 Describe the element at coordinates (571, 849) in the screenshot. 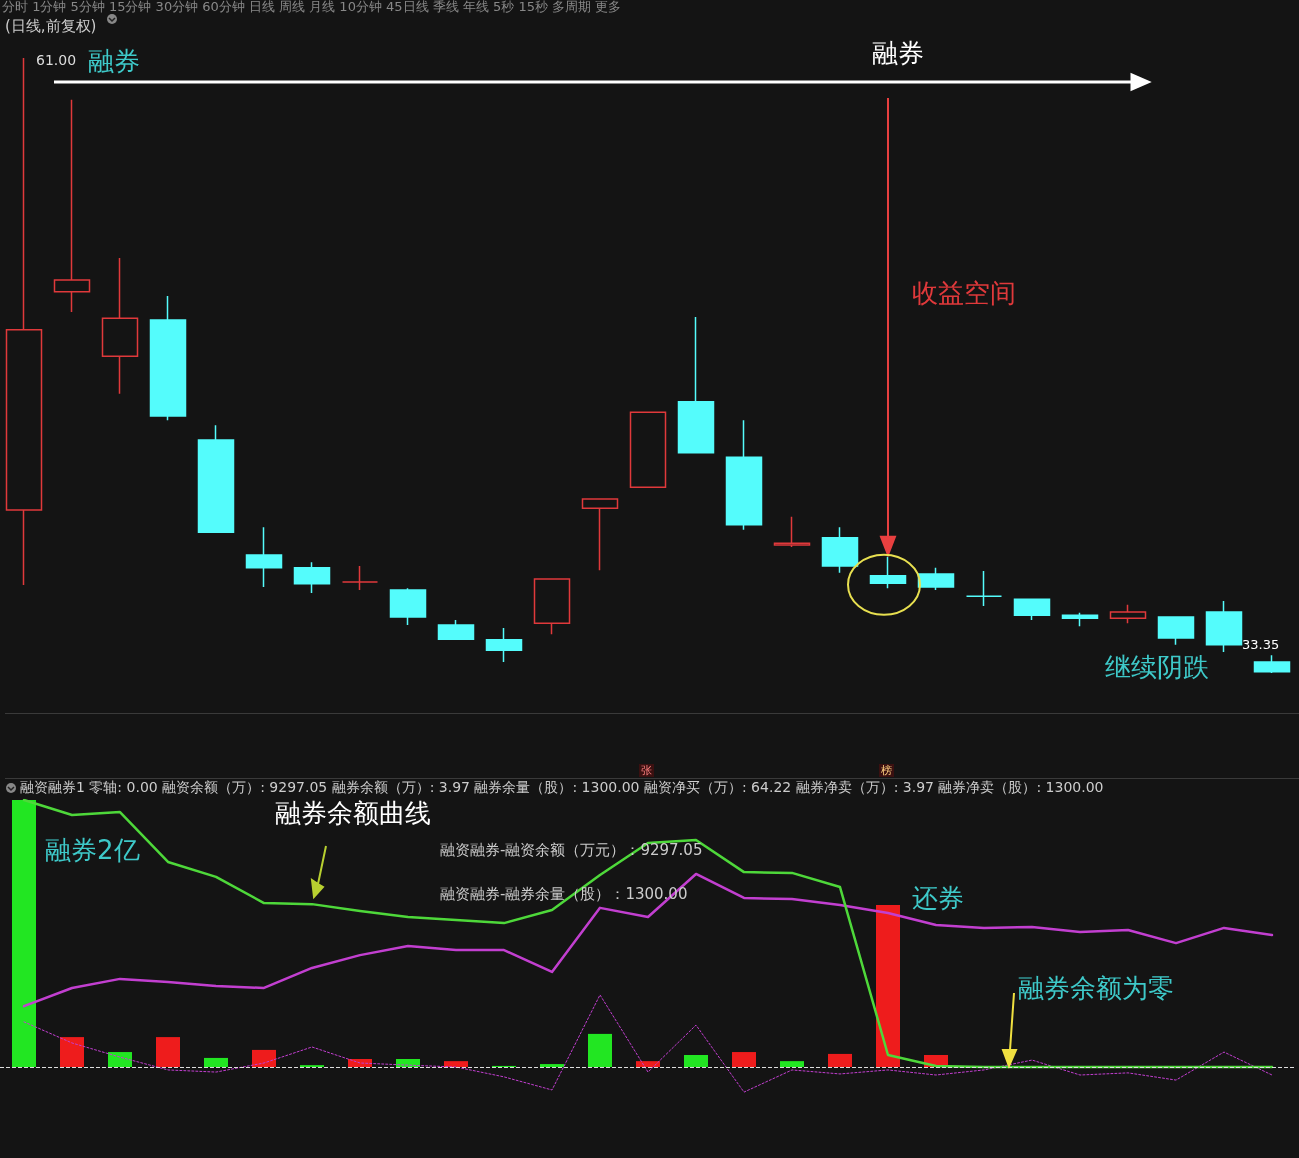

I see `annotation: 融资融券-融资余额（万元）：9297.05` at that location.